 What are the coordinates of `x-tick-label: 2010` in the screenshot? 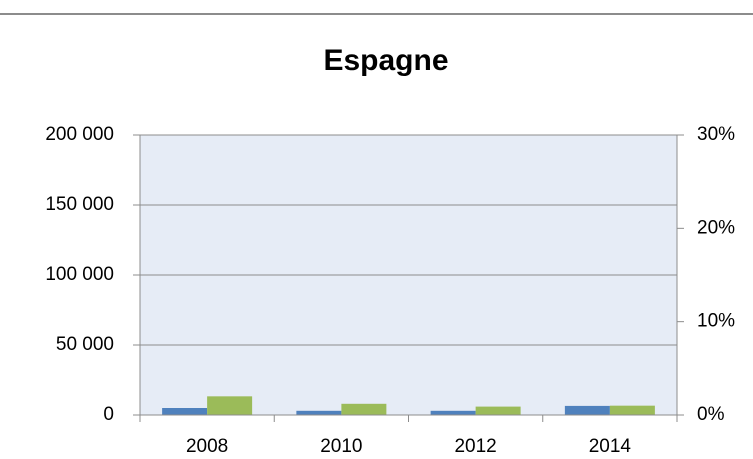 It's located at (341, 446).